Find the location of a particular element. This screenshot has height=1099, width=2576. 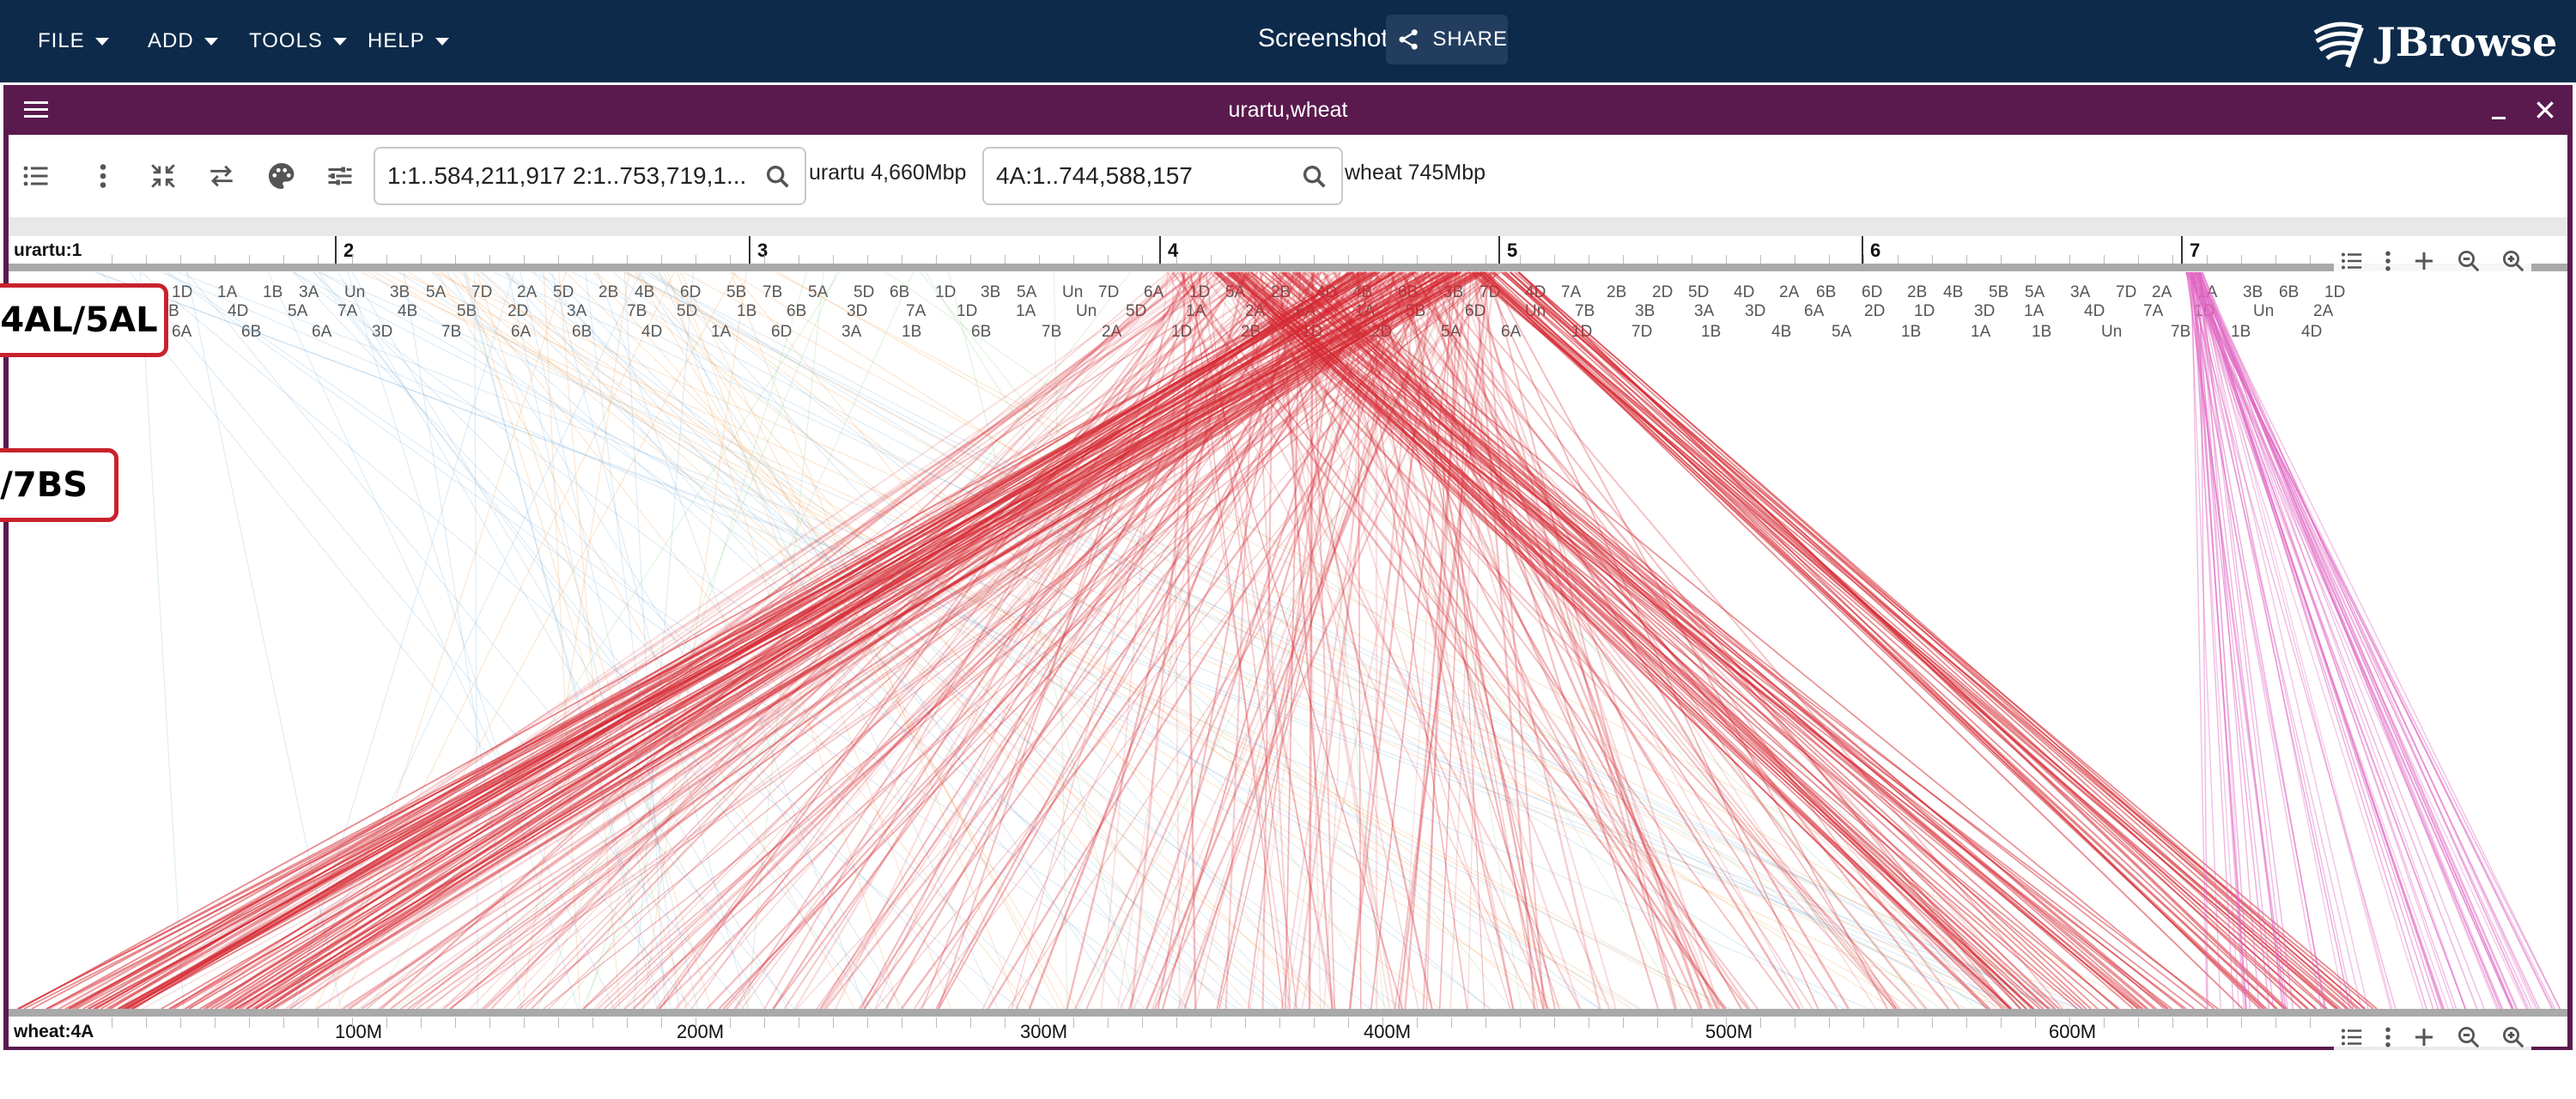

chromosome-label: 3A is located at coordinates (852, 332).